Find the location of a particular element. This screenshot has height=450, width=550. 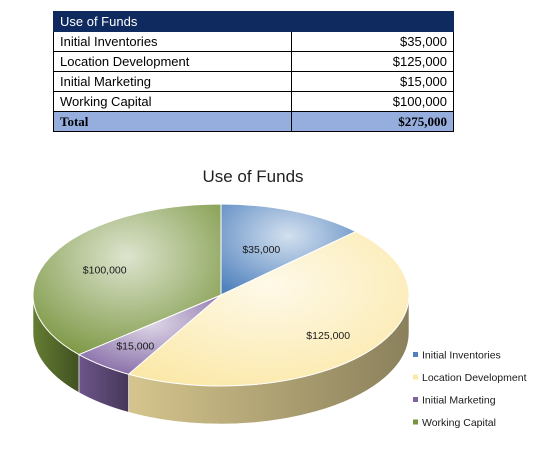

row-amount: $15,000 is located at coordinates (372, 81).